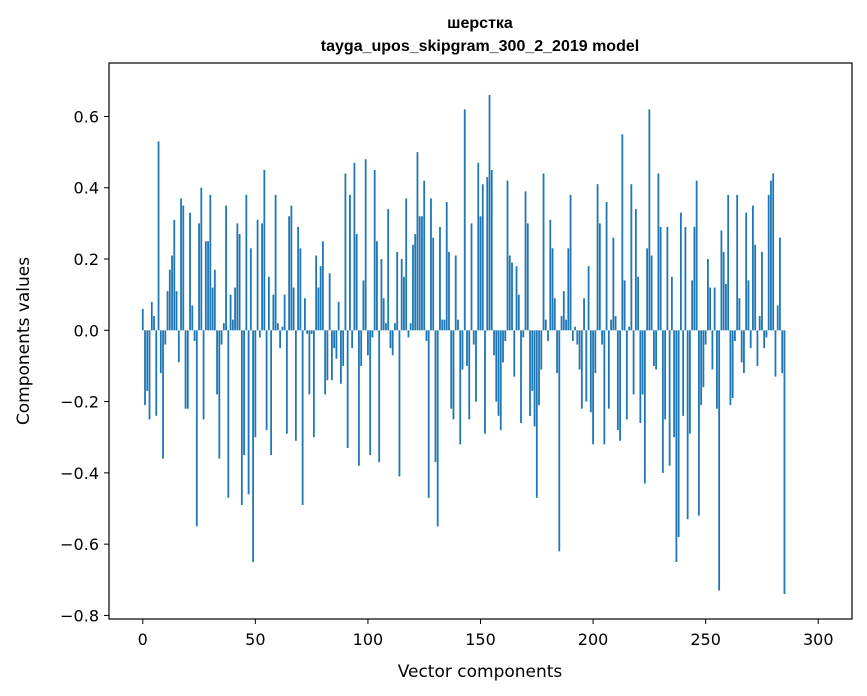 Image resolution: width=867 pixels, height=696 pixels. What do you see at coordinates (480, 672) in the screenshot?
I see `x-axis-label: Vector components` at bounding box center [480, 672].